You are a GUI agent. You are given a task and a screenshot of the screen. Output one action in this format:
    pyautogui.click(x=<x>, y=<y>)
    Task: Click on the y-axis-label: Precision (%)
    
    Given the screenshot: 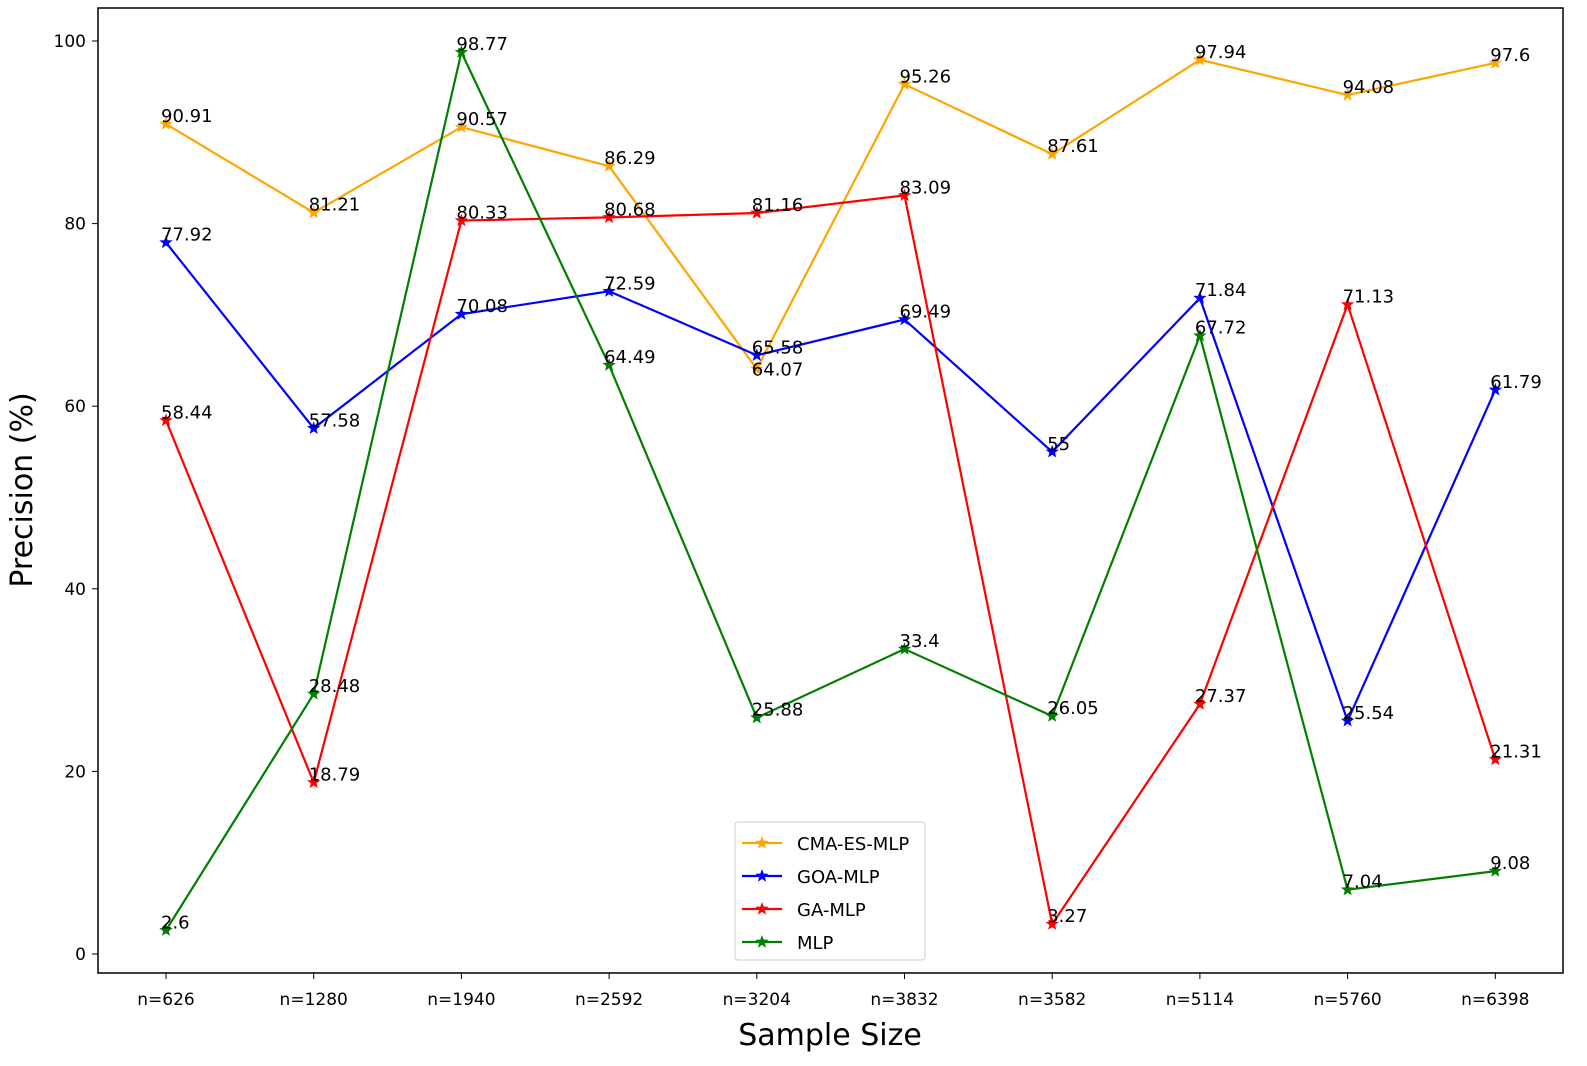 What is the action you would take?
    pyautogui.click(x=22, y=489)
    